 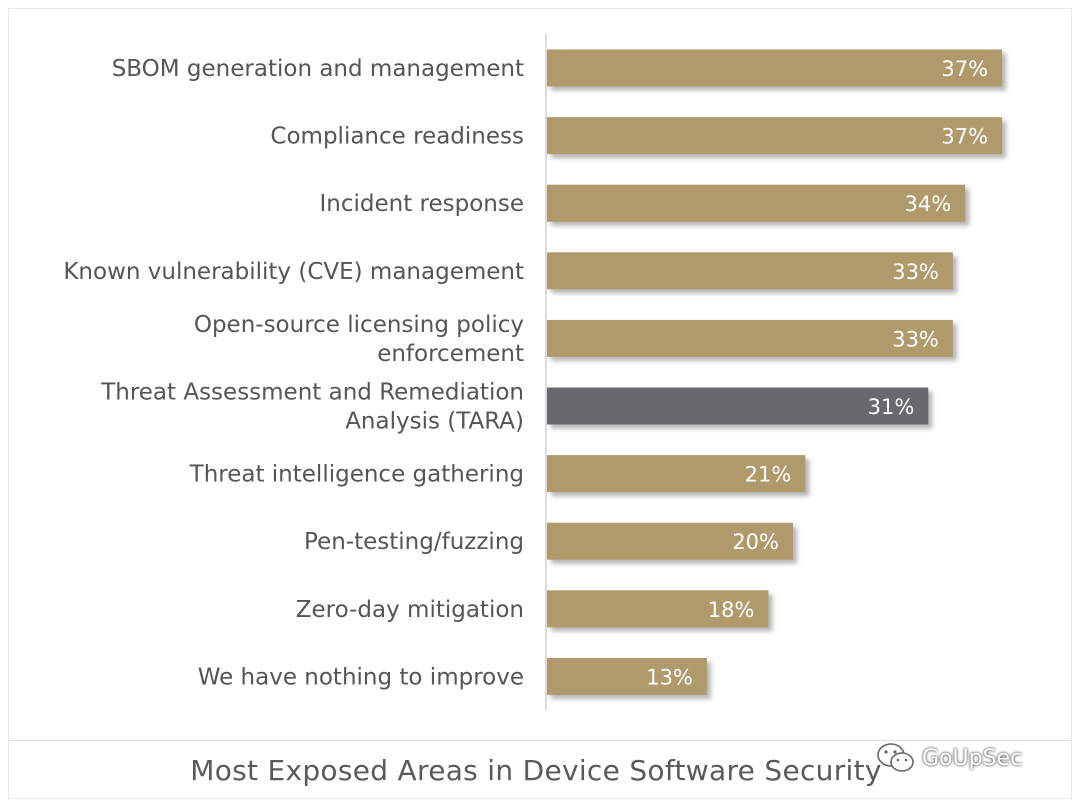 I want to click on category-label-1: Compliance readiness, so click(x=397, y=137).